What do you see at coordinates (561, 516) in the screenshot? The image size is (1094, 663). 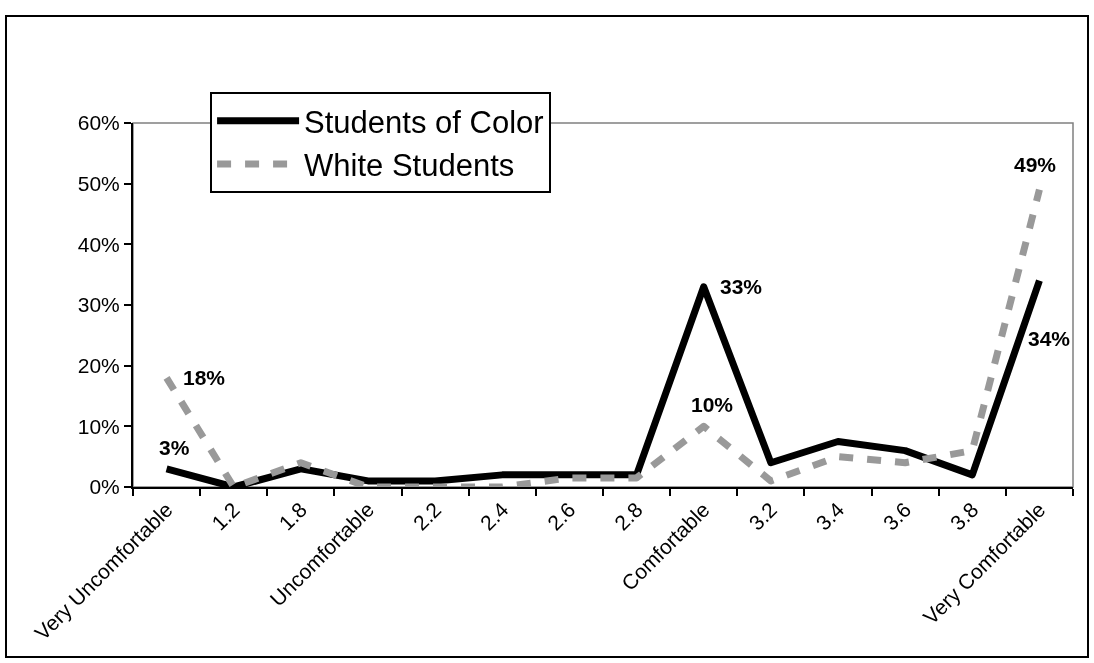 I see `x-tick-label: 2.6` at bounding box center [561, 516].